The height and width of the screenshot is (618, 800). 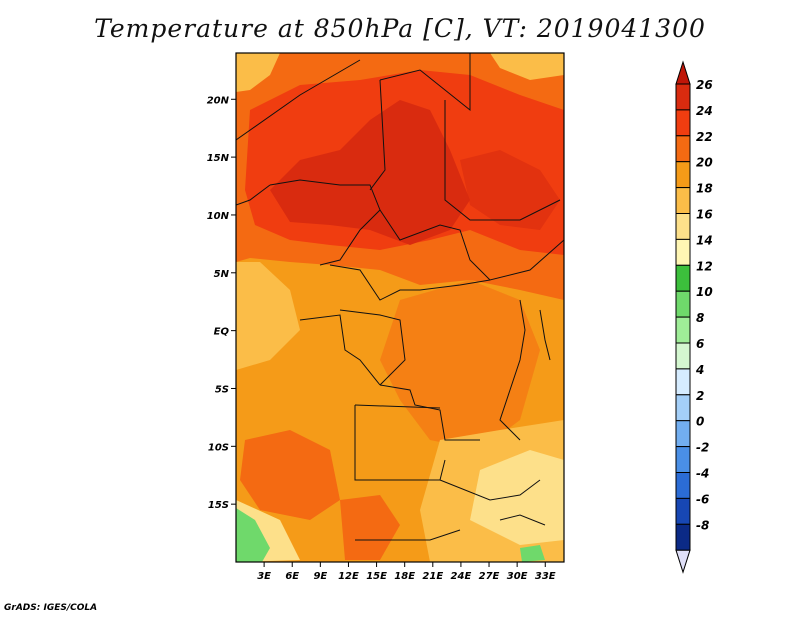 I want to click on colorbar-label: 4, so click(x=699, y=370).